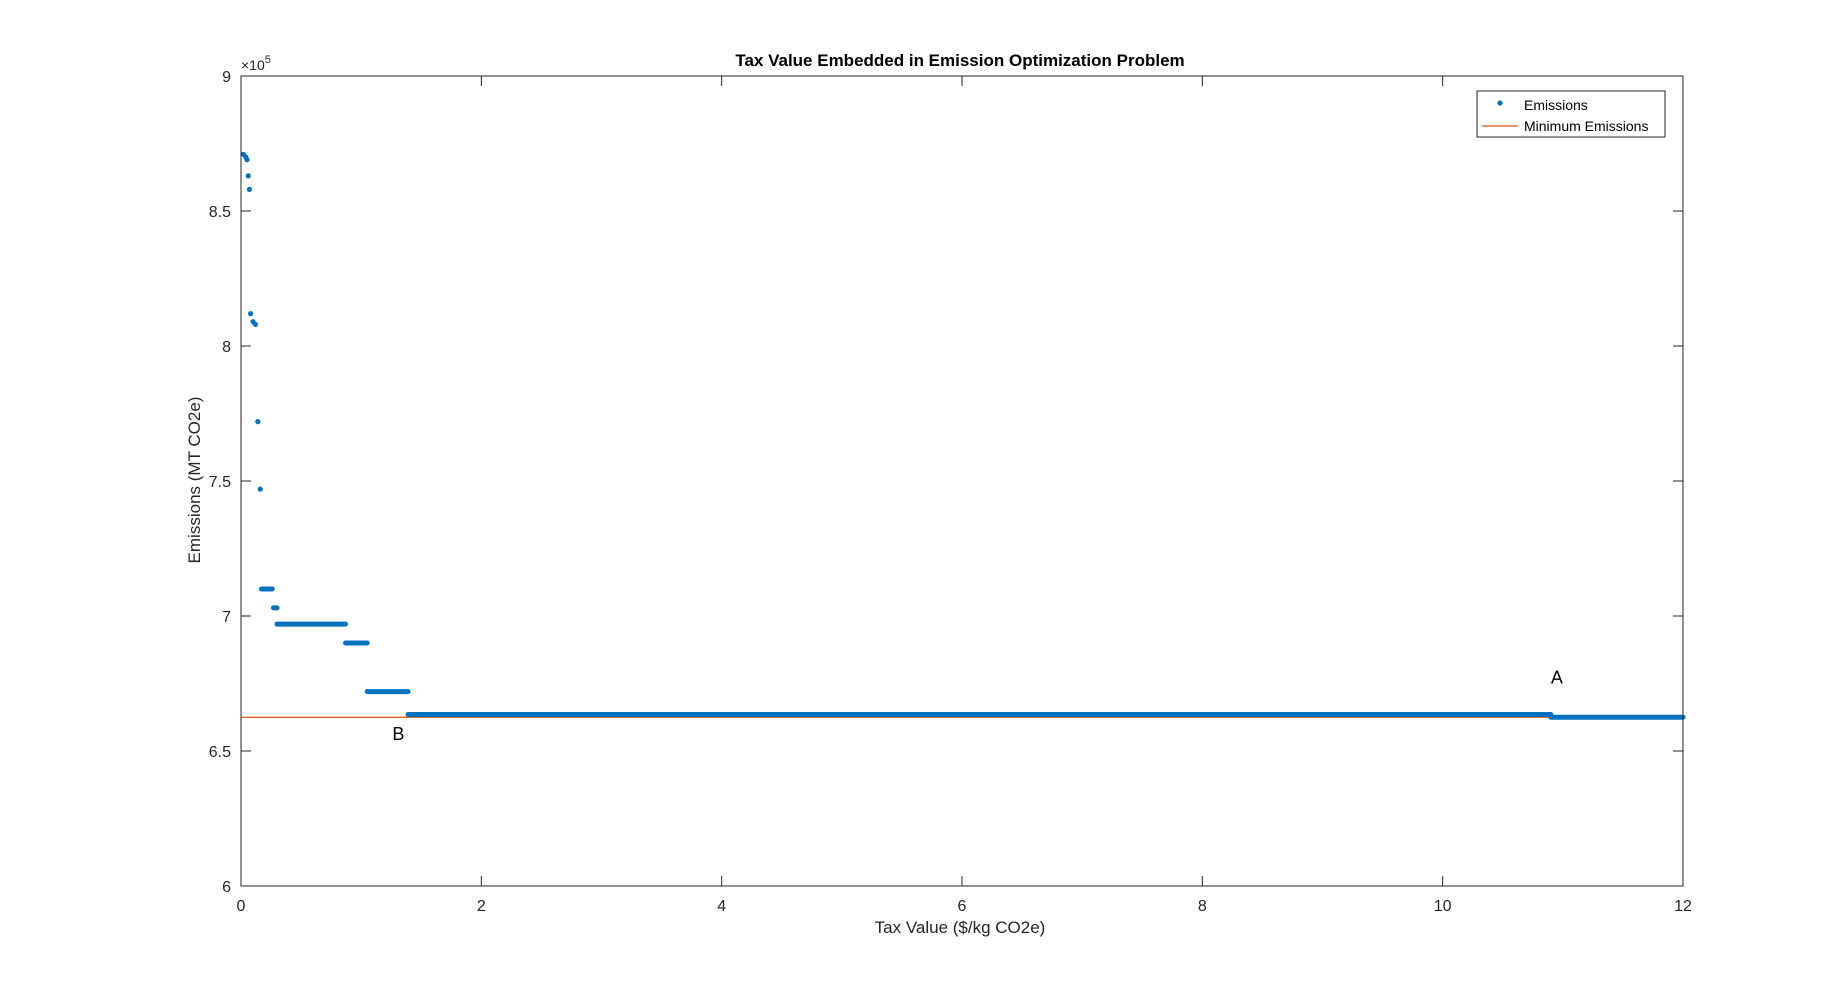 The image size is (1842, 991). I want to click on legend: Emissions Minimum Emissions, so click(1571, 114).